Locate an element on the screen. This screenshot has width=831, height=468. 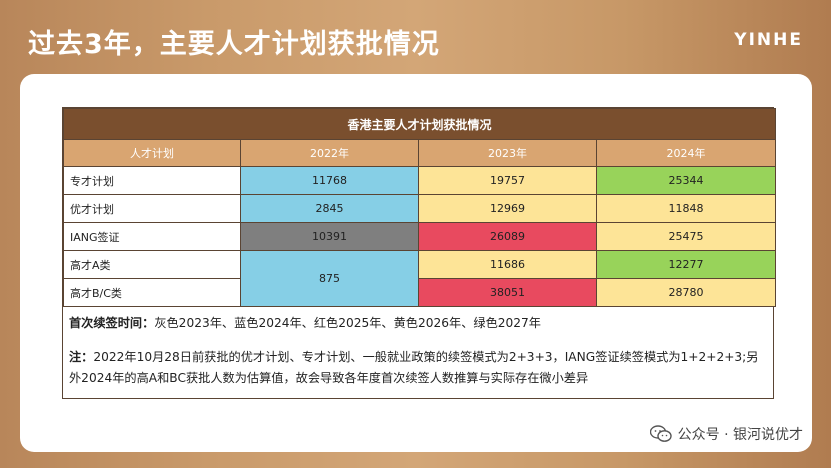
cell-2023: 26089 is located at coordinates (507, 236).